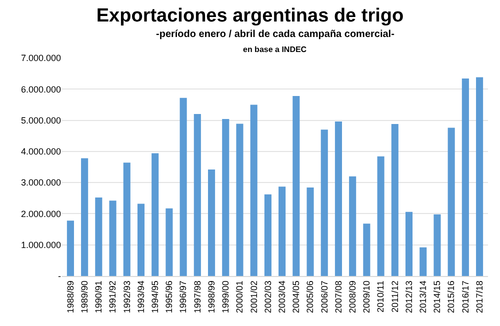  What do you see at coordinates (197, 297) in the screenshot?
I see `x-tick-label: 1997/98` at bounding box center [197, 297].